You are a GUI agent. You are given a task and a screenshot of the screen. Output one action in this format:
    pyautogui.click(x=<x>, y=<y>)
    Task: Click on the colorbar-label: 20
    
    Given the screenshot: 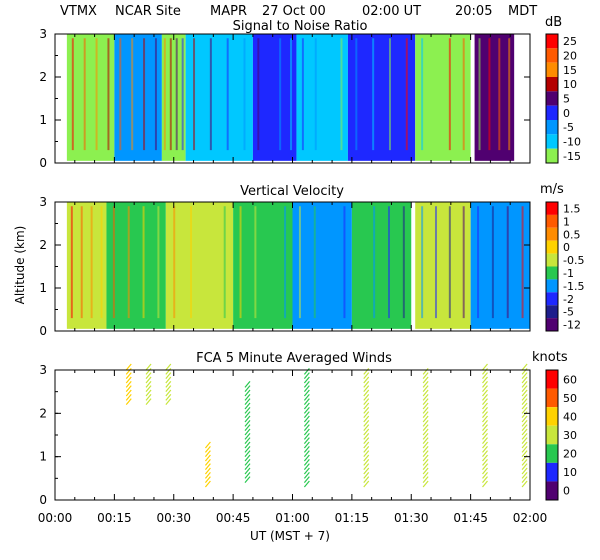 What is the action you would take?
    pyautogui.click(x=570, y=56)
    